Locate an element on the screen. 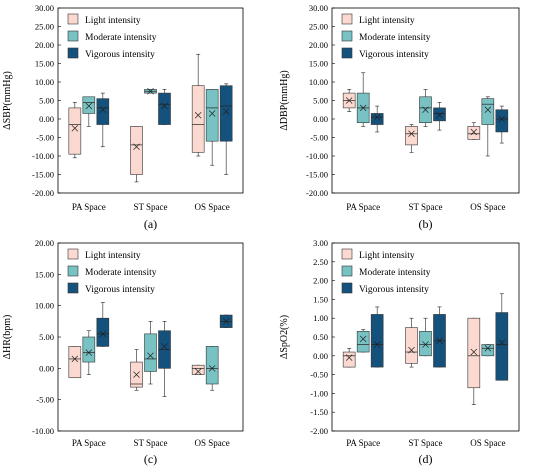 This screenshot has height=471, width=550. y-tick-label: -0.50 is located at coordinates (319, 375).